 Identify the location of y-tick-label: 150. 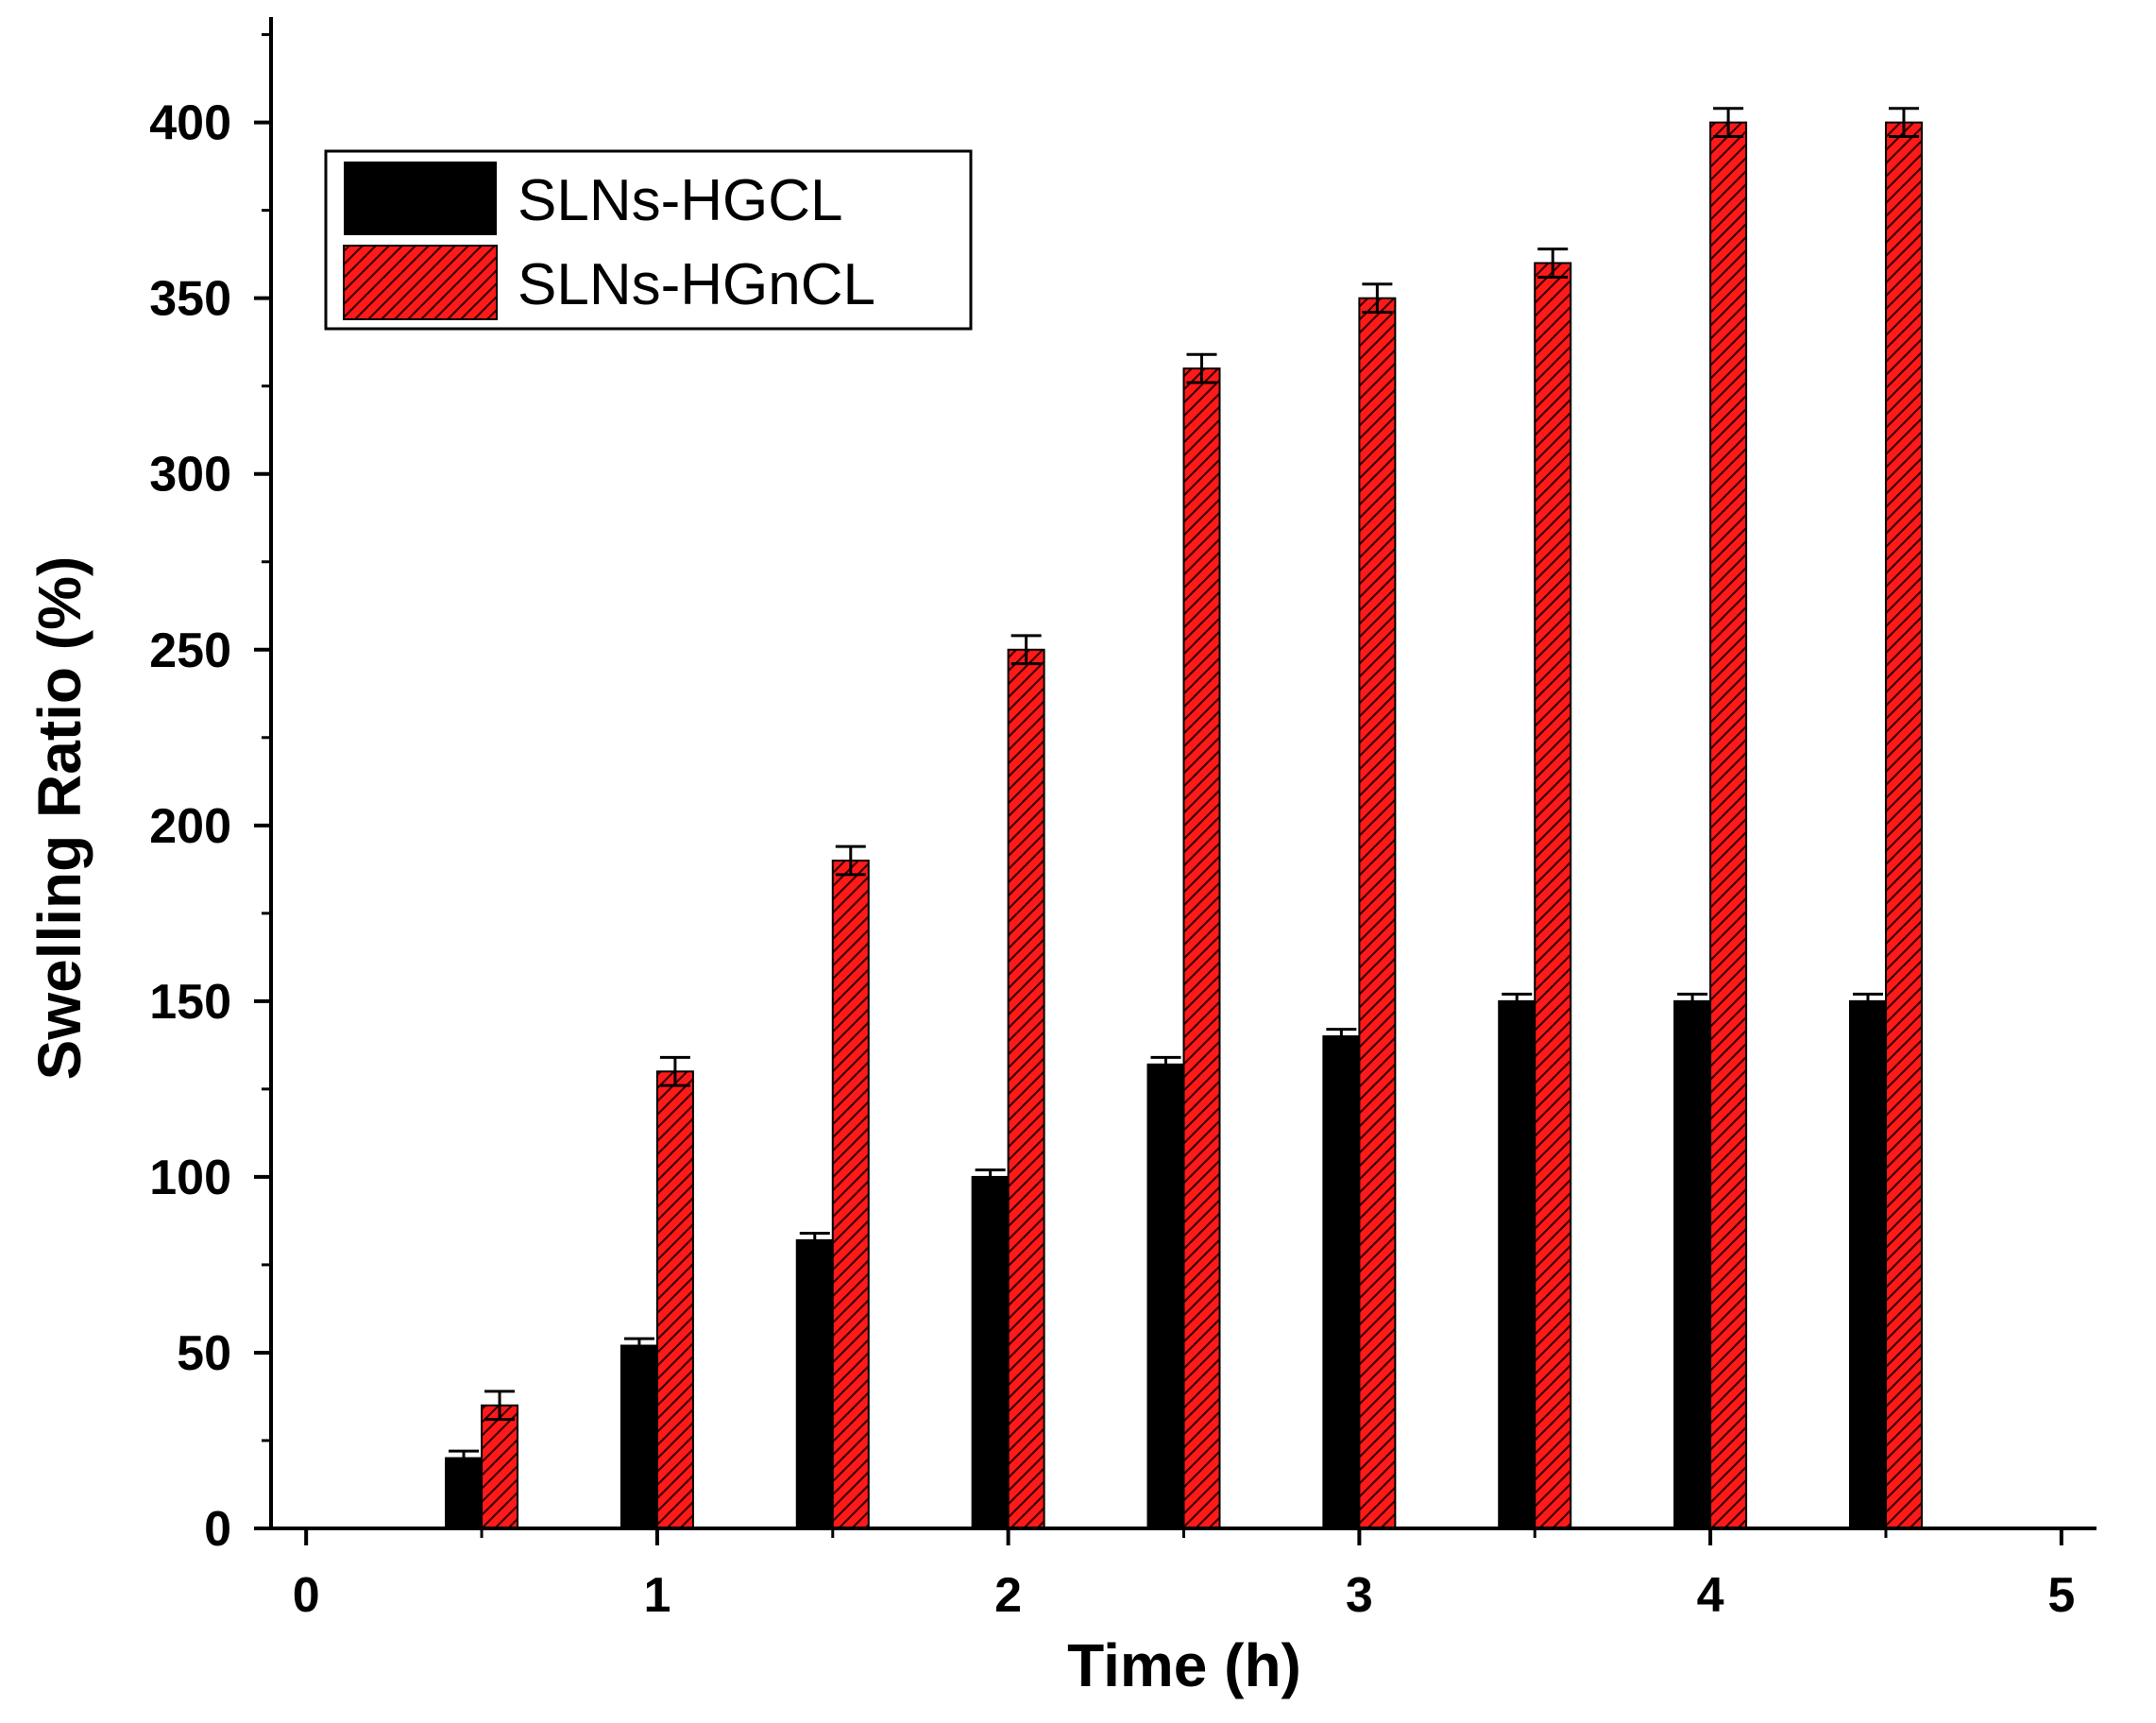
(190, 1002).